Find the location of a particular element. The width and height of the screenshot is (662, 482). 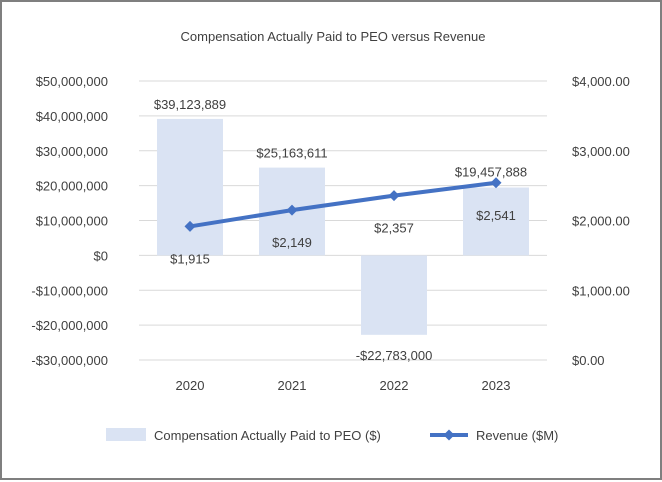

left-axis-tick-label: $50,000,000 is located at coordinates (72, 81).